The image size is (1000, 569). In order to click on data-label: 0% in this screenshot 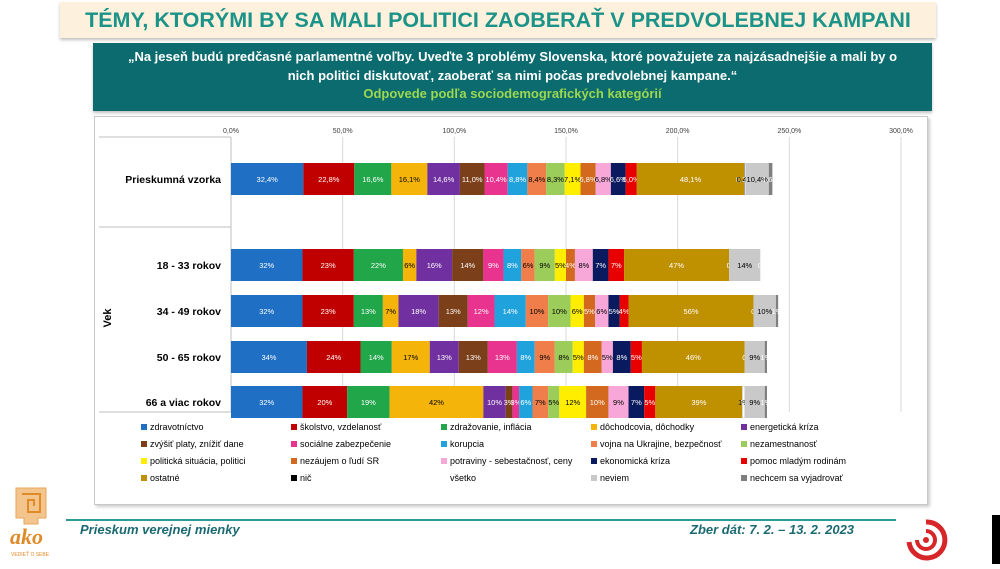, I will do `click(763, 265)`.